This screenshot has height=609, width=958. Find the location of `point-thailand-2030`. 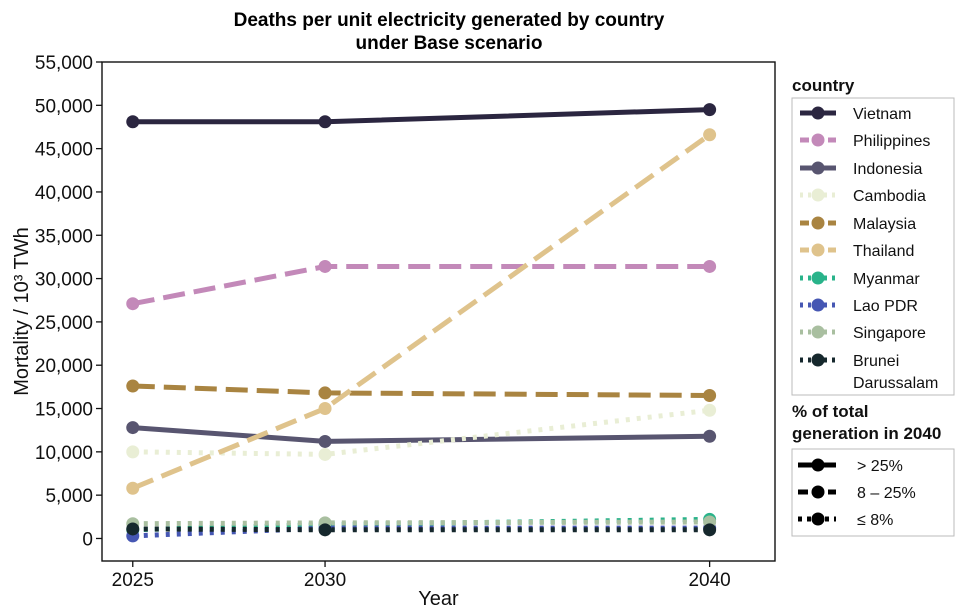

point-thailand-2030 is located at coordinates (325, 409).